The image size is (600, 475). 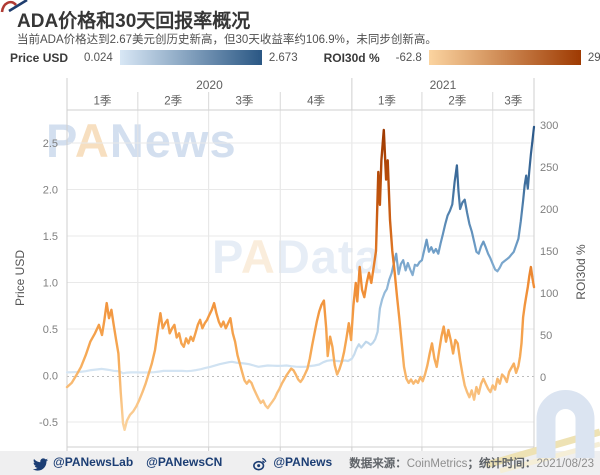 What do you see at coordinates (351, 57) in the screenshot?
I see `roi-legend-label: ROI30d %` at bounding box center [351, 57].